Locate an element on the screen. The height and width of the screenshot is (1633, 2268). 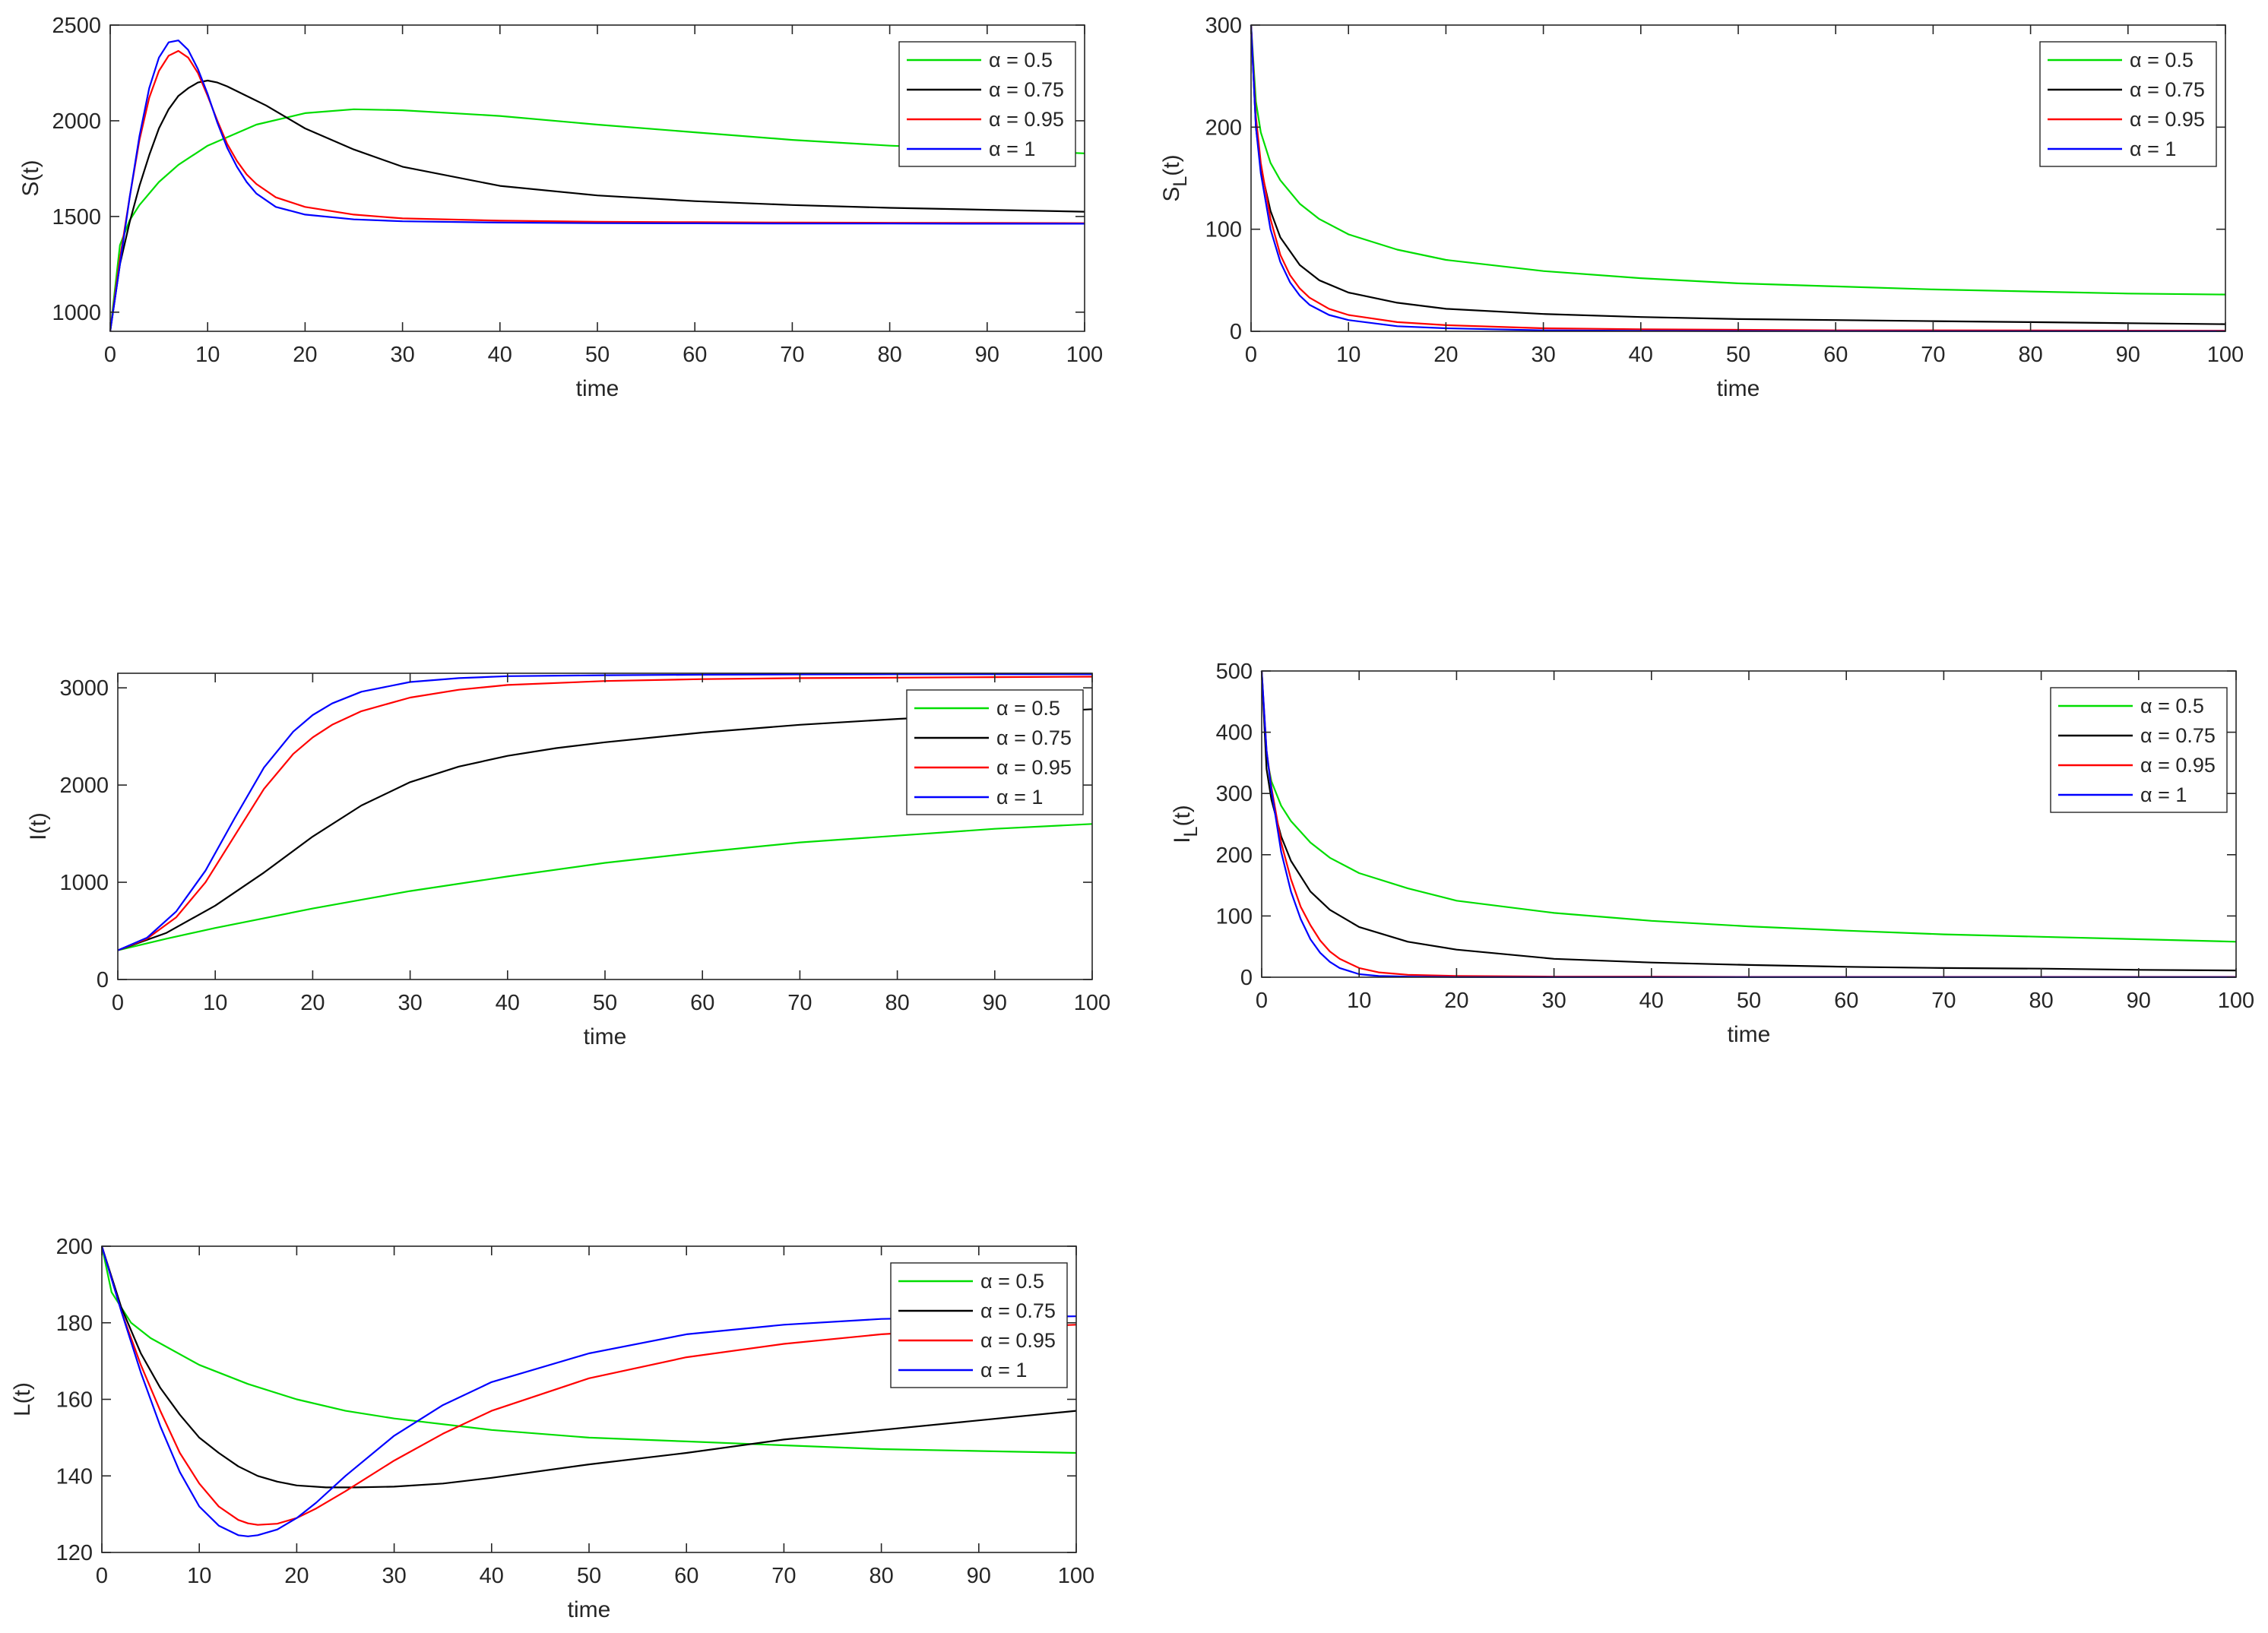
y-tick-label: 120 is located at coordinates (74, 1553).